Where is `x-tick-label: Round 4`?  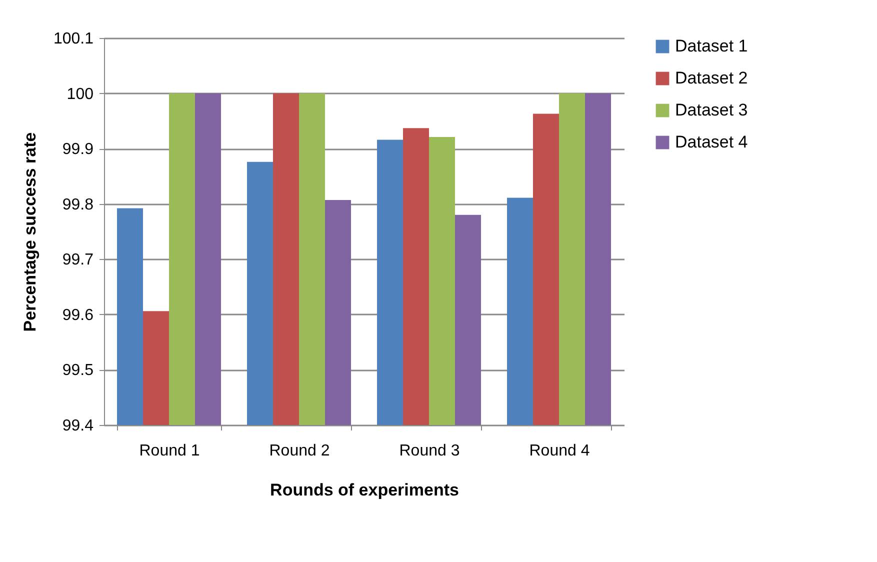
x-tick-label: Round 4 is located at coordinates (559, 451).